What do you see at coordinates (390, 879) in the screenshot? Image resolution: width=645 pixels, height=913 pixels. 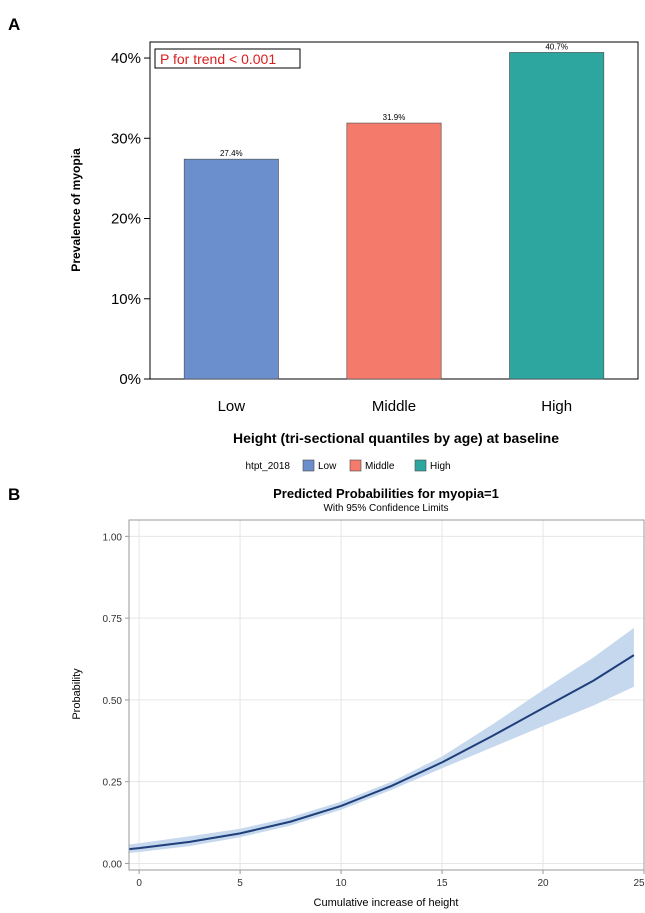 I see `panel-b-x-axis: 0 5 10 15 20 25` at bounding box center [390, 879].